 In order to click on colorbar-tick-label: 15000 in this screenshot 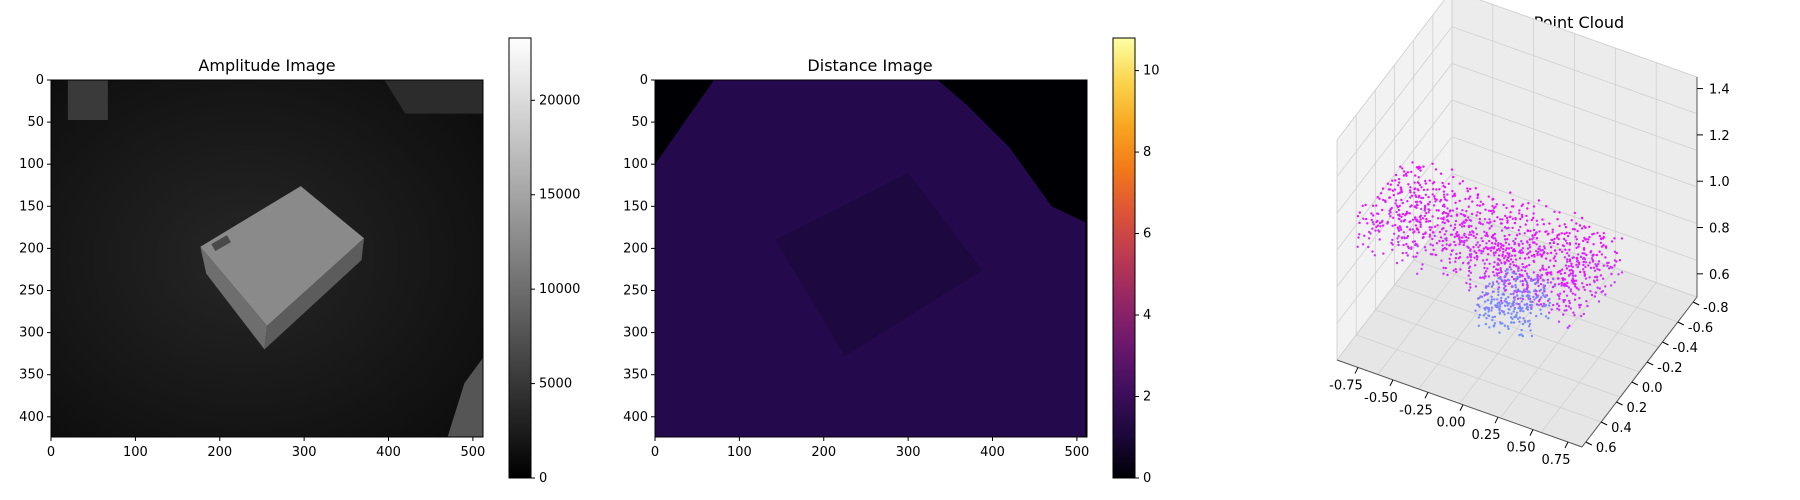, I will do `click(559, 195)`.